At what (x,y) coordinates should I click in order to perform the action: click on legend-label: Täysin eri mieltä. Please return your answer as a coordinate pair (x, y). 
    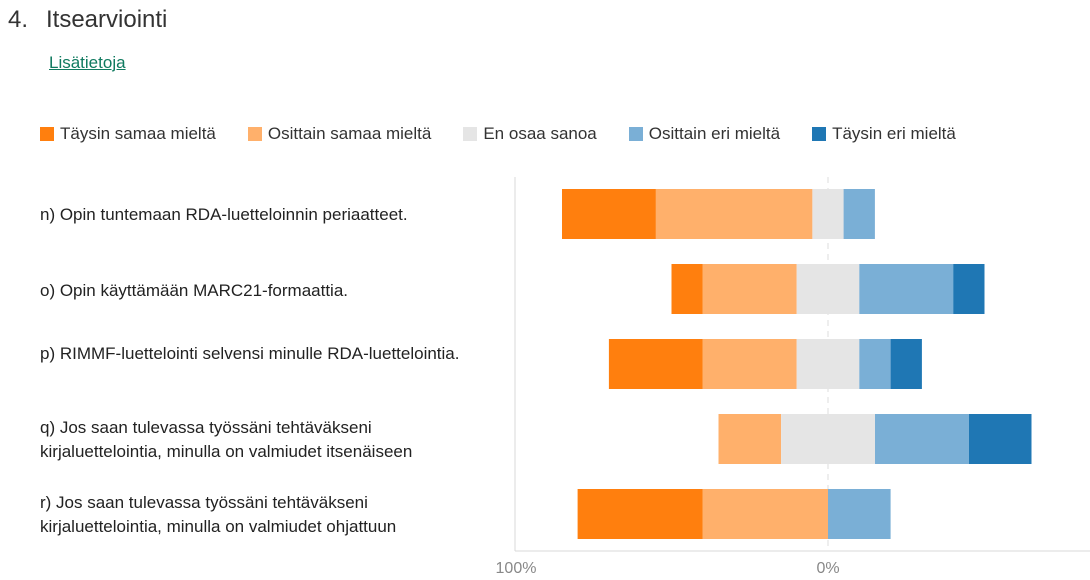
    Looking at the image, I should click on (894, 133).